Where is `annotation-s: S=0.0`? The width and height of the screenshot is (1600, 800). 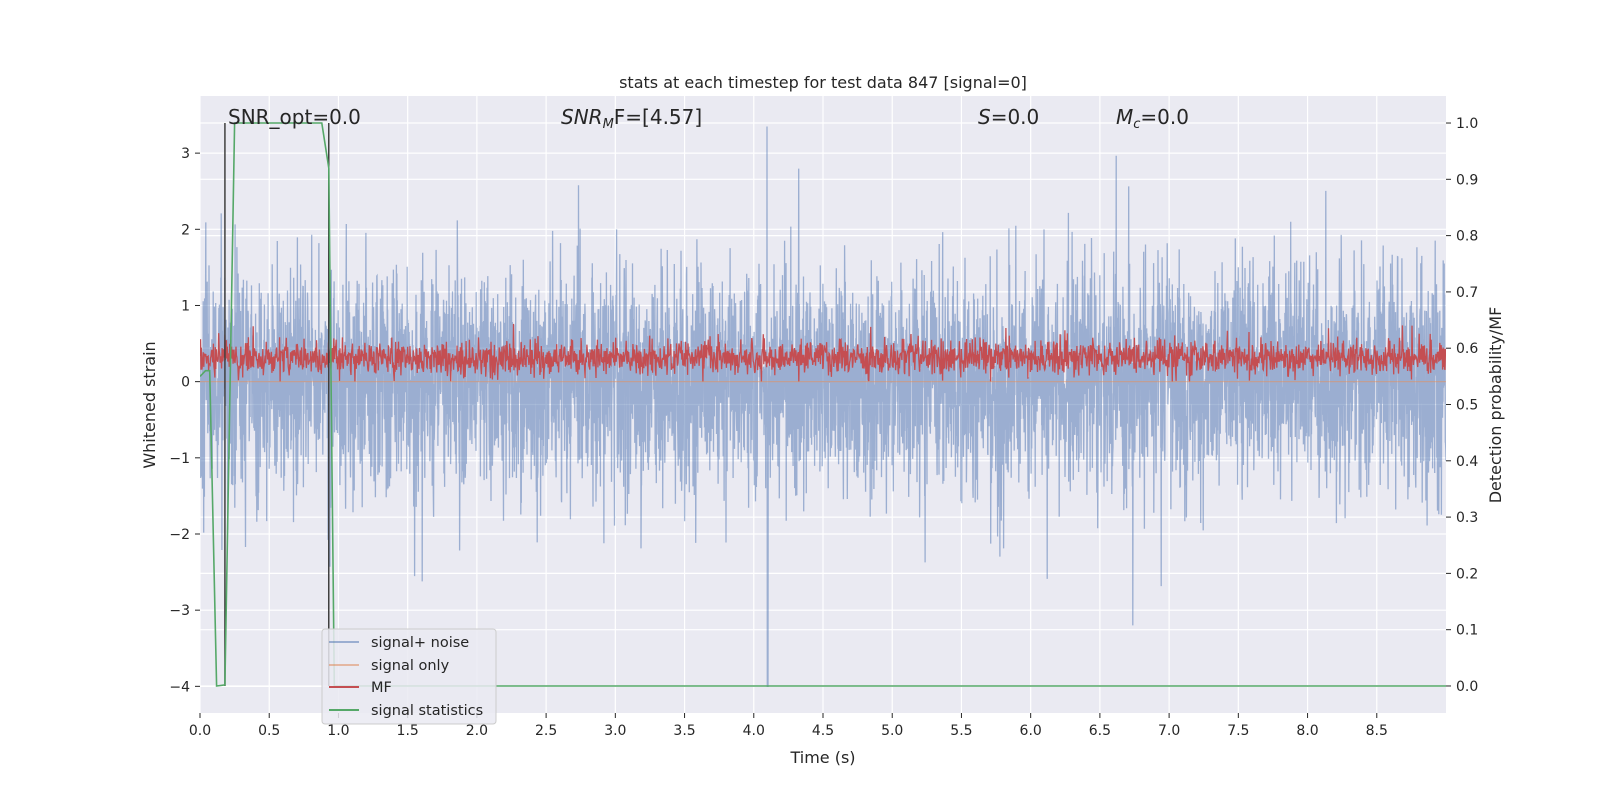
annotation-s: S=0.0 is located at coordinates (1008, 117).